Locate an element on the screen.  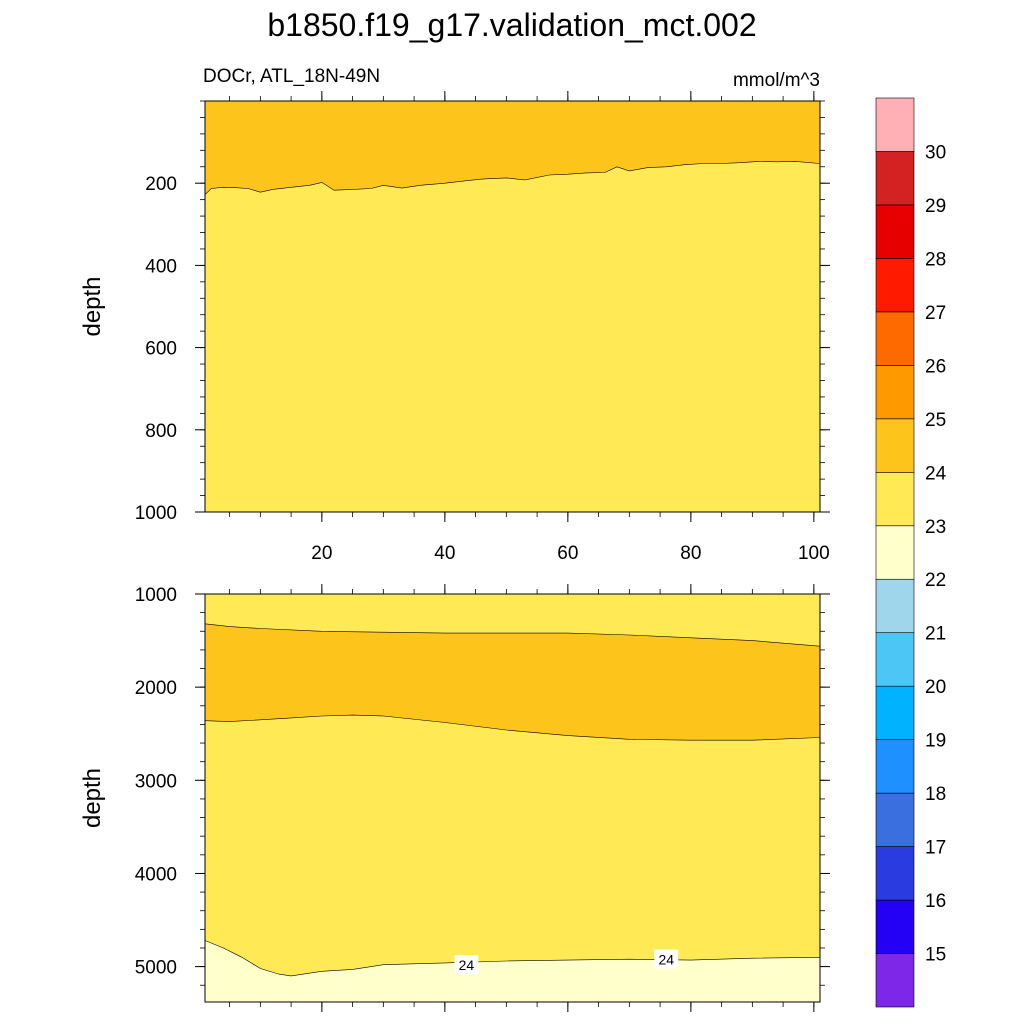
lower-ytick-label: 3000 is located at coordinates (156, 781).